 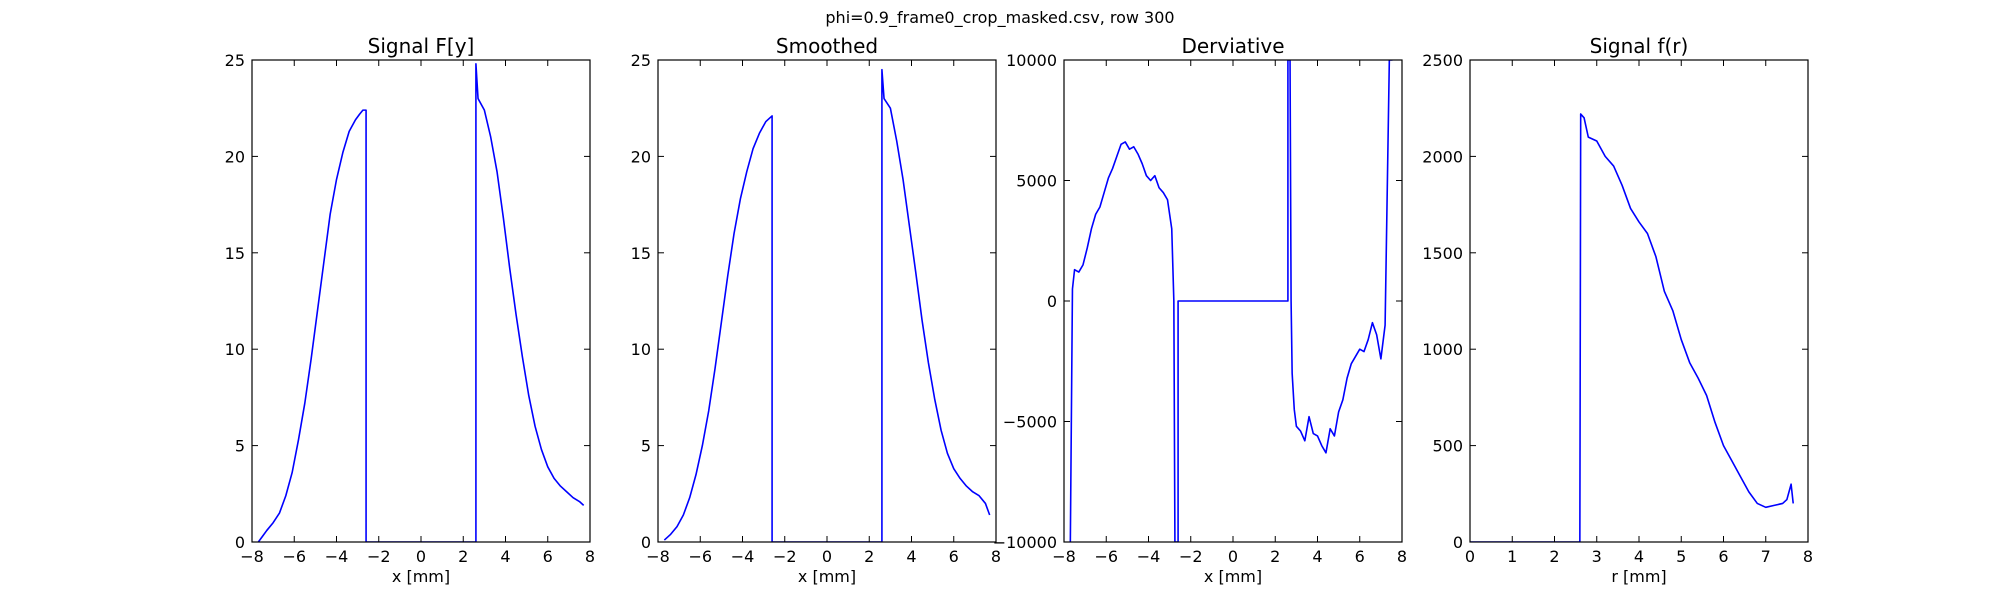 What do you see at coordinates (827, 46) in the screenshot?
I see `subplot-title: Smoothed` at bounding box center [827, 46].